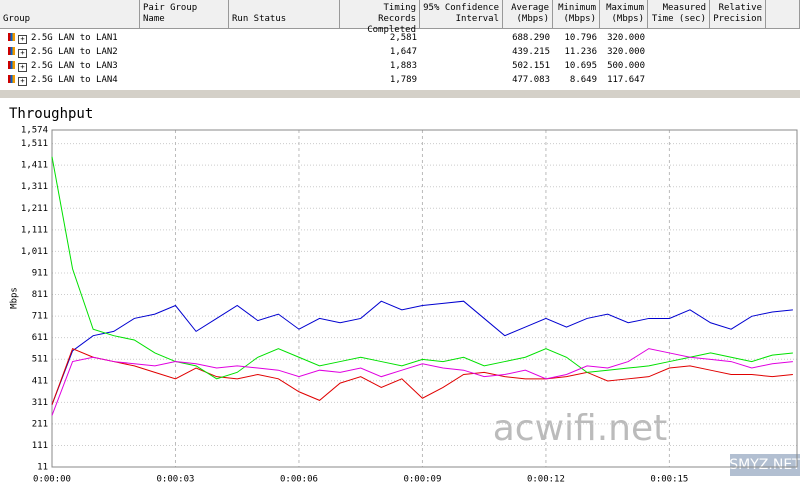 The width and height of the screenshot is (800, 486). I want to click on column-header: Group, so click(70, 14).